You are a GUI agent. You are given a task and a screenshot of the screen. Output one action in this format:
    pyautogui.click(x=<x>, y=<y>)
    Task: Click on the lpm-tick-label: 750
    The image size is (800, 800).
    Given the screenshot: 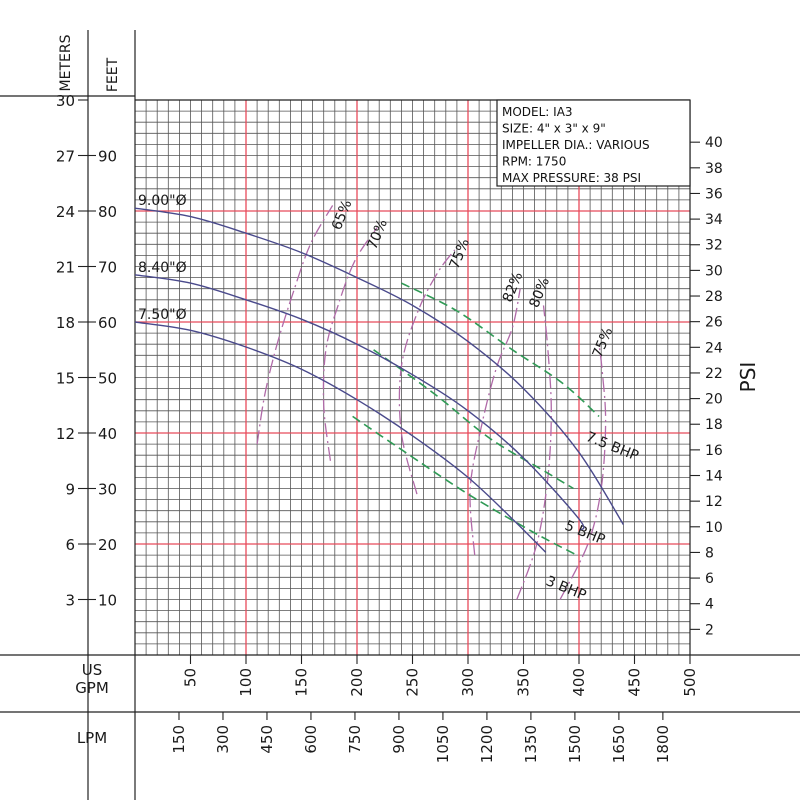 What is the action you would take?
    pyautogui.click(x=355, y=739)
    